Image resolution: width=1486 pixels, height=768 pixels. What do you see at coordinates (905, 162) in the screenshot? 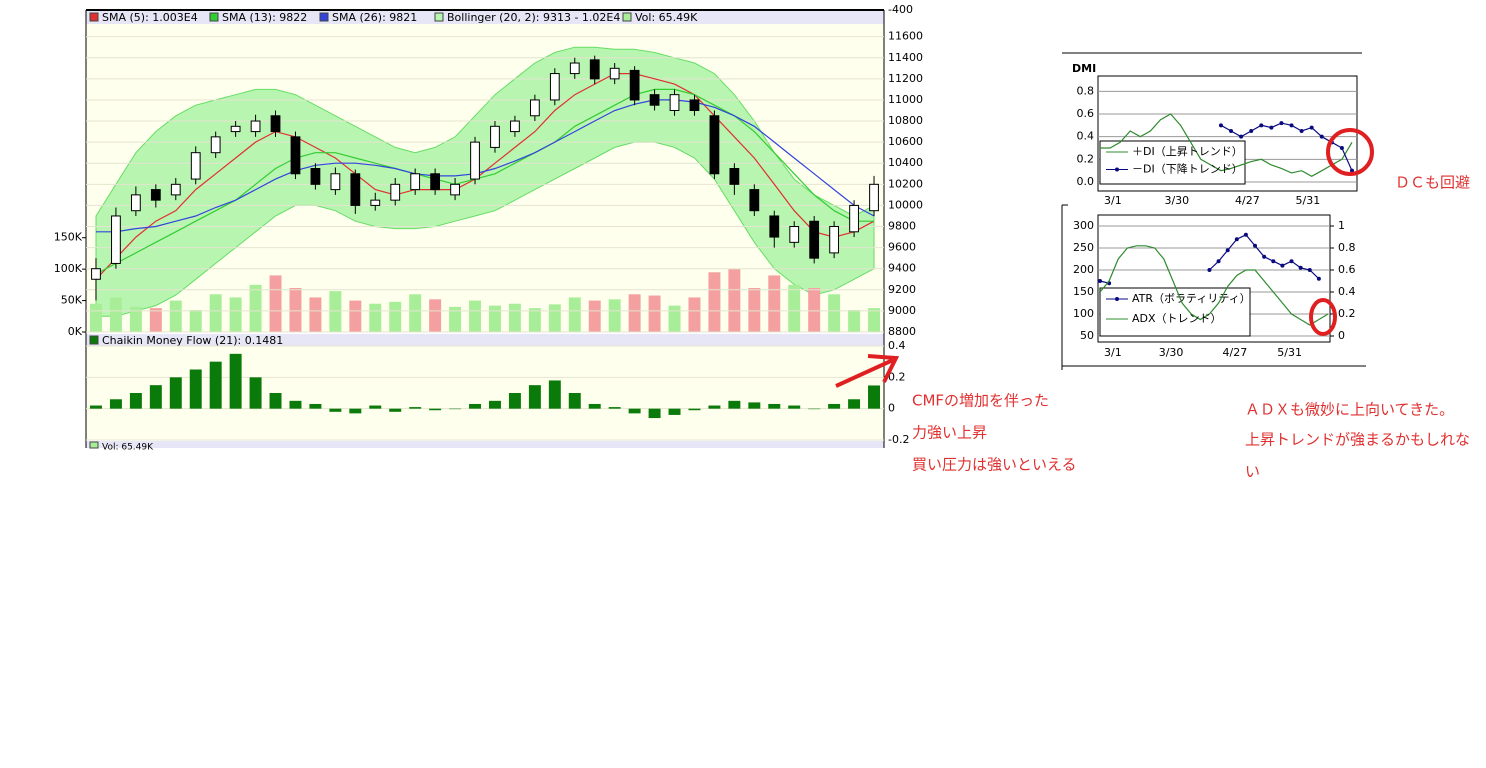
I see `y-tick-label: 10400` at bounding box center [905, 162].